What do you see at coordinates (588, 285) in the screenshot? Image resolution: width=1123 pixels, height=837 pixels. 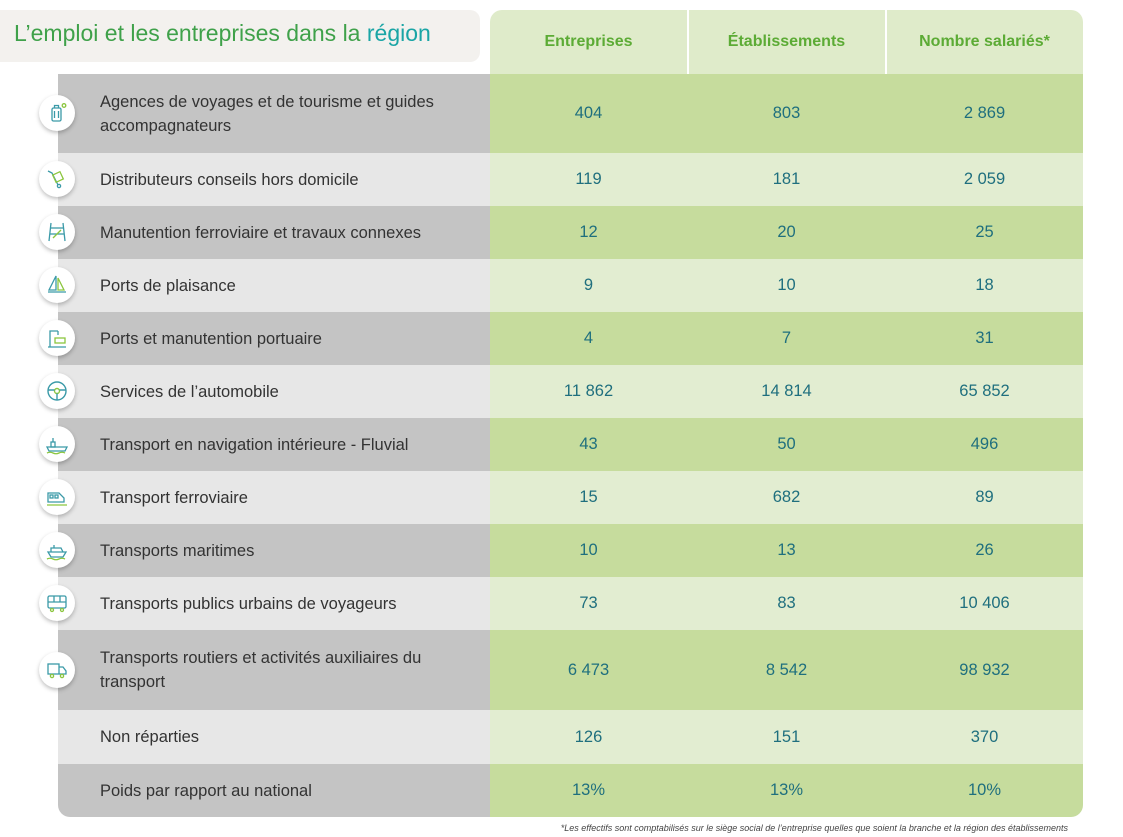 I see `cell-entreprises: 9` at bounding box center [588, 285].